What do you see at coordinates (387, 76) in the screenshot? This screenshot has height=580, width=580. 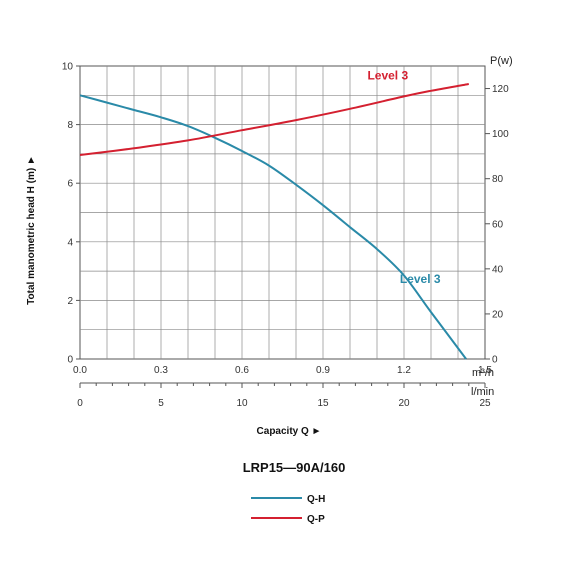 I see `qp-curve-label: Level 3` at bounding box center [387, 76].